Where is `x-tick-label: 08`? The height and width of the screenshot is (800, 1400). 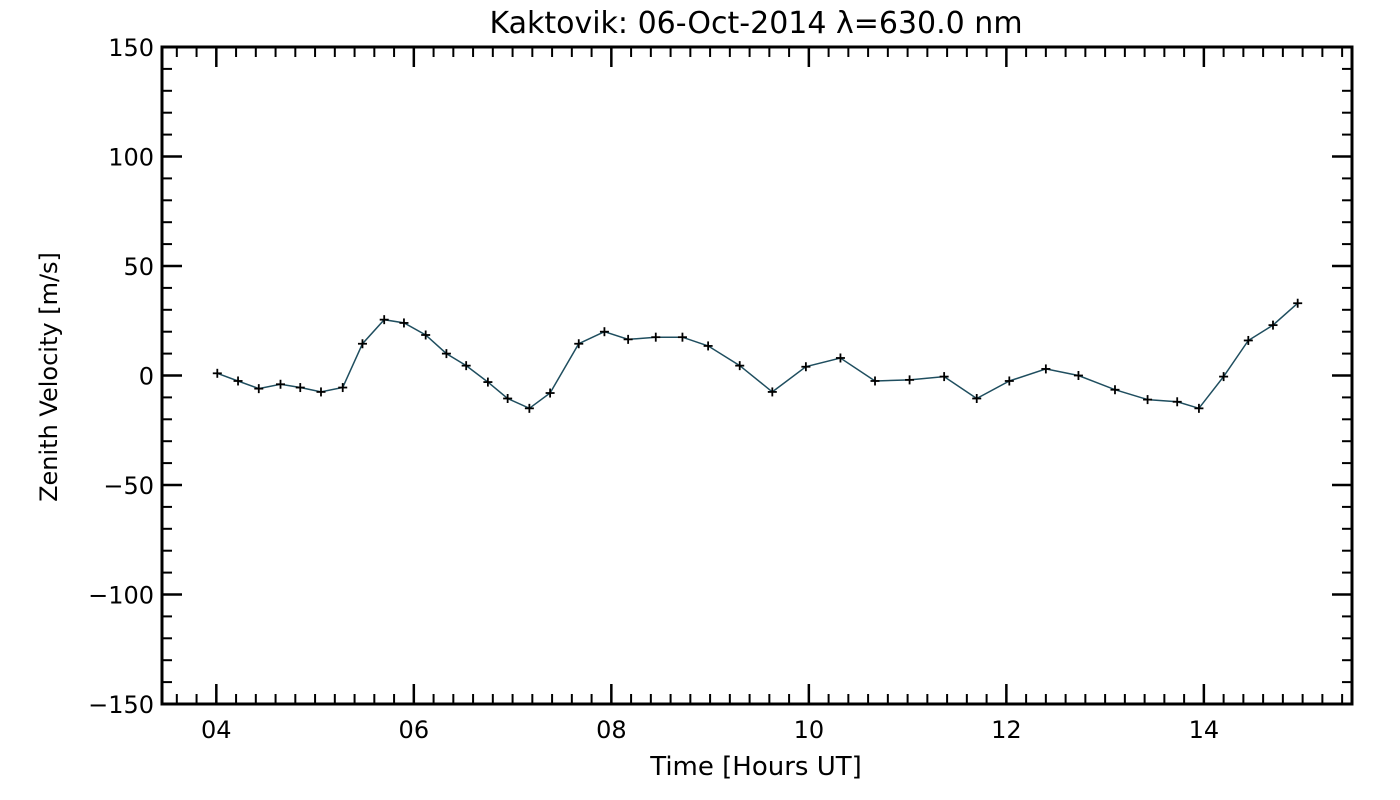
x-tick-label: 08 is located at coordinates (611, 730).